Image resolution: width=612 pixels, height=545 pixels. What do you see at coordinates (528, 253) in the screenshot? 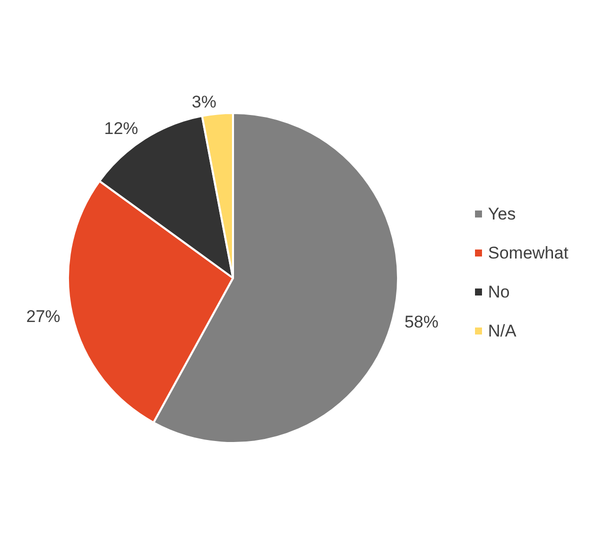
I see `legend-label: Somewhat` at bounding box center [528, 253].